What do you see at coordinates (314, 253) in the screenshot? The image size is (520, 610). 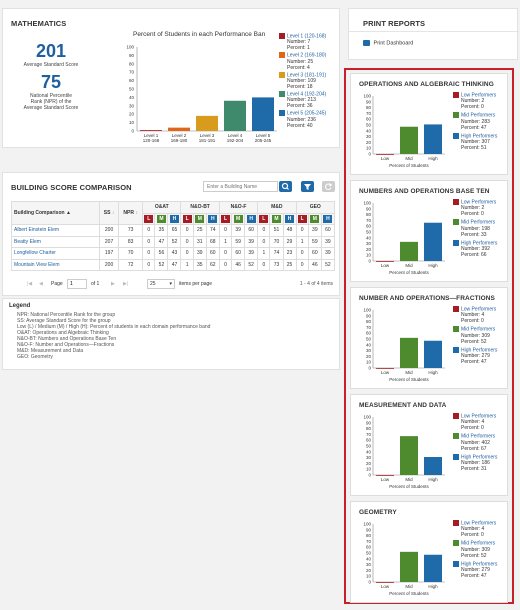 I see `table-cell: 60` at bounding box center [314, 253].